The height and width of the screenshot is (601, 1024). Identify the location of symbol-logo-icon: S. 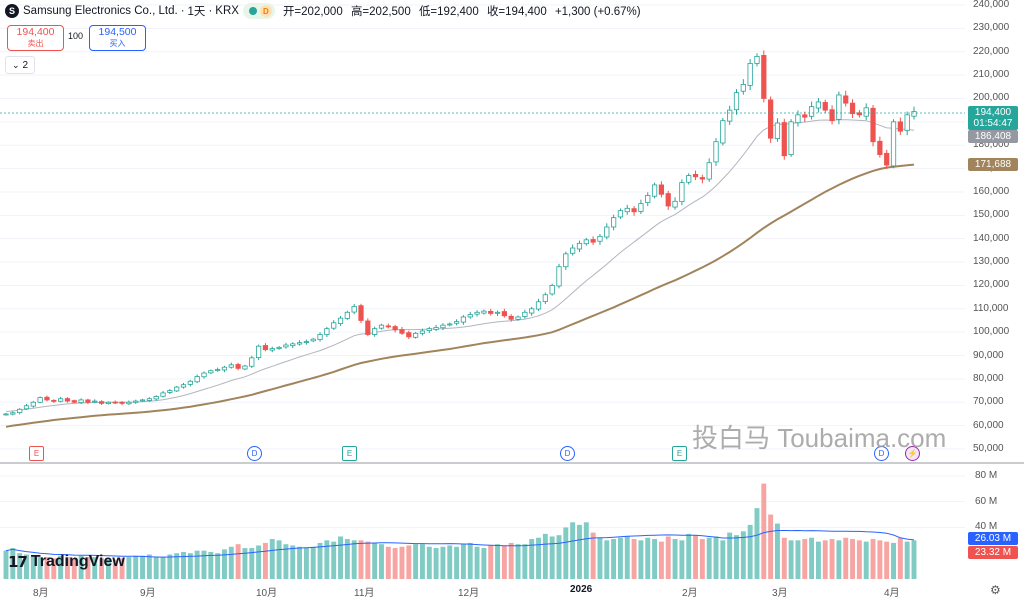
(12, 11).